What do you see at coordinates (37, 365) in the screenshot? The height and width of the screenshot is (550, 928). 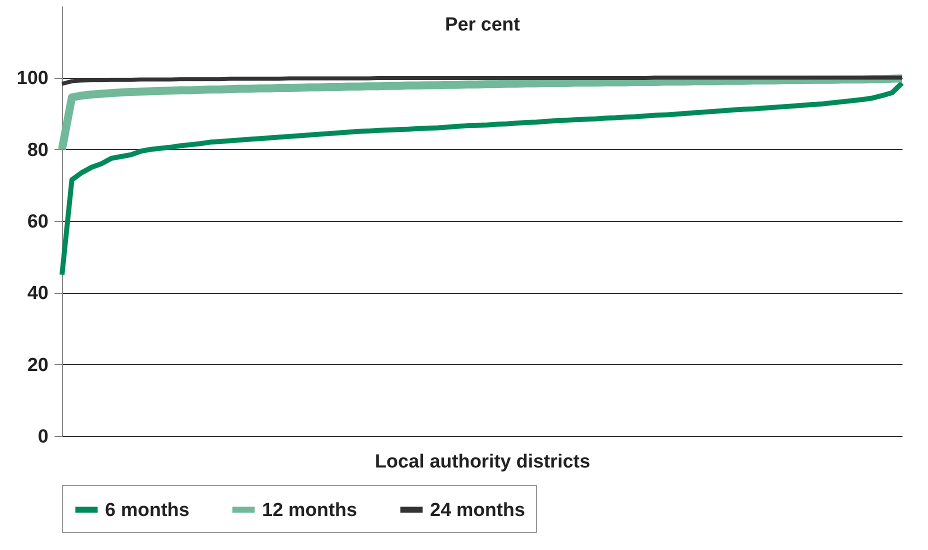 I see `y-tick-label: 20` at bounding box center [37, 365].